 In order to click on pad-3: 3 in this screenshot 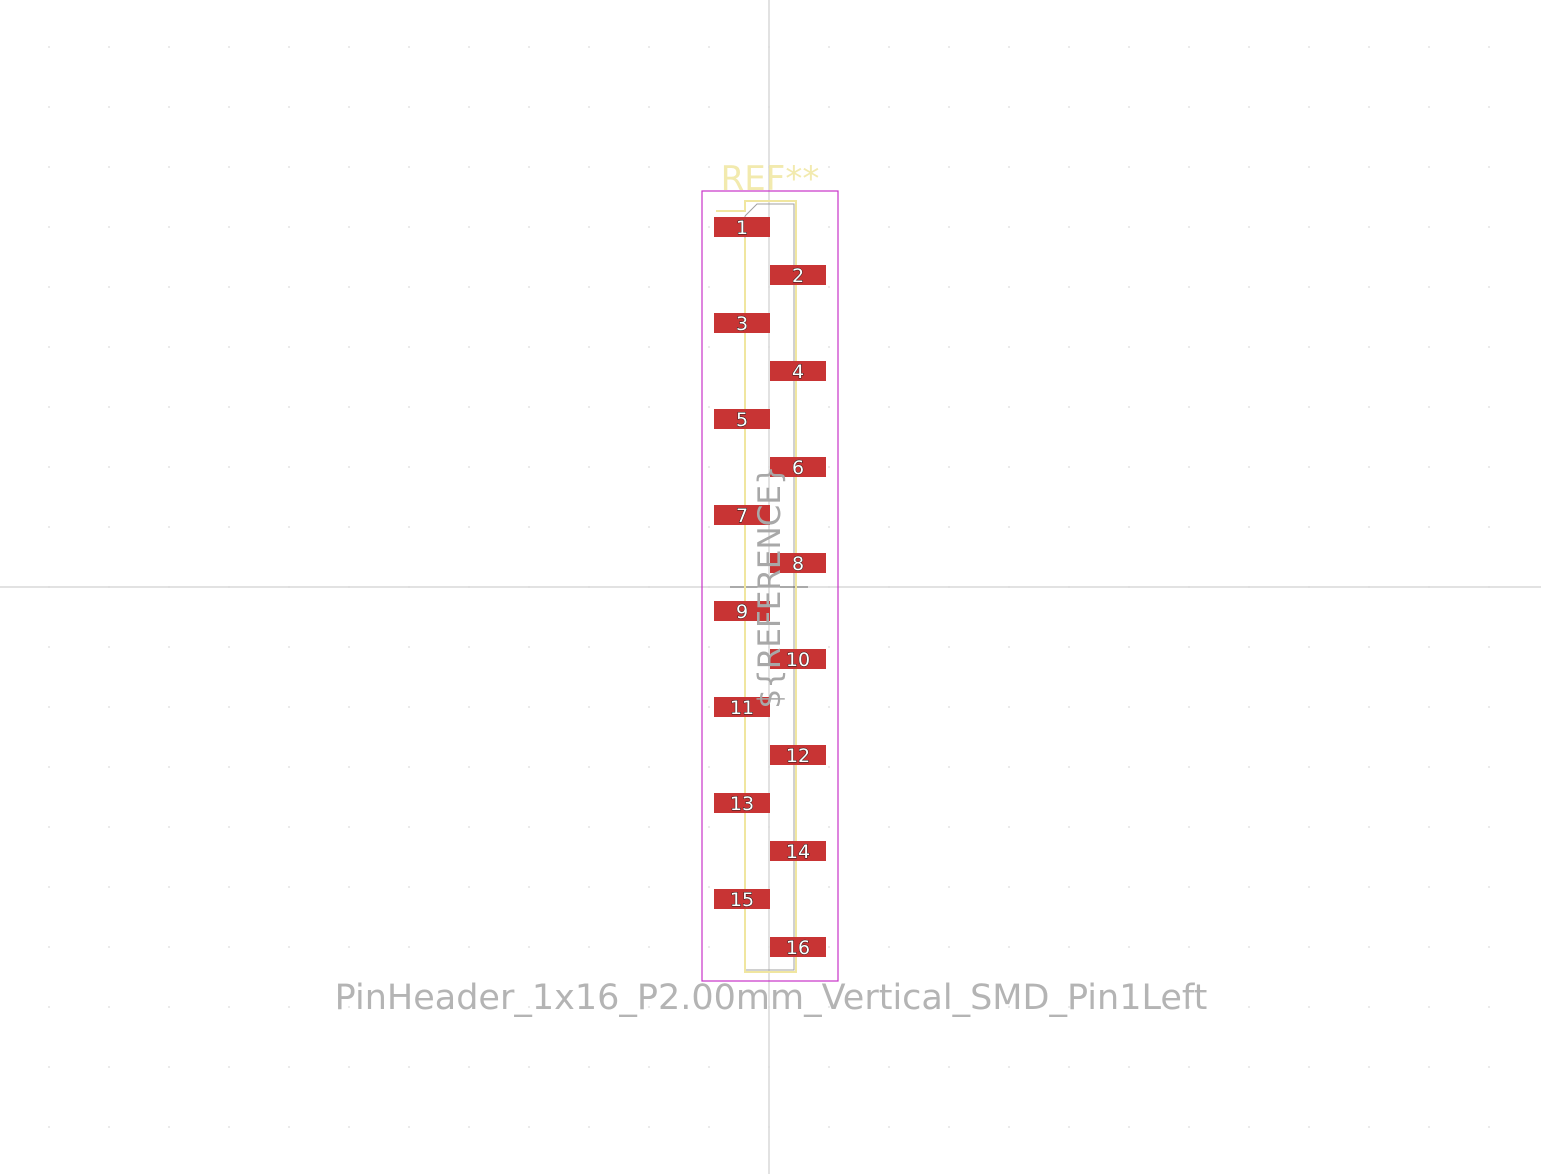, I will do `click(742, 324)`.